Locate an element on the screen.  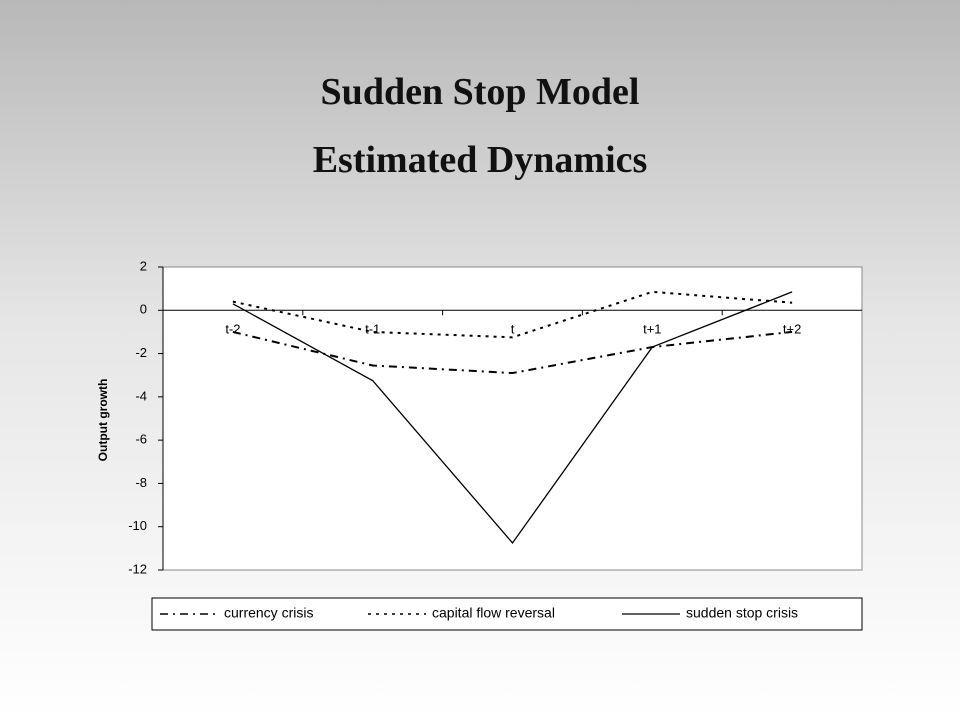
y-tick-label: 2 is located at coordinates (143, 265).